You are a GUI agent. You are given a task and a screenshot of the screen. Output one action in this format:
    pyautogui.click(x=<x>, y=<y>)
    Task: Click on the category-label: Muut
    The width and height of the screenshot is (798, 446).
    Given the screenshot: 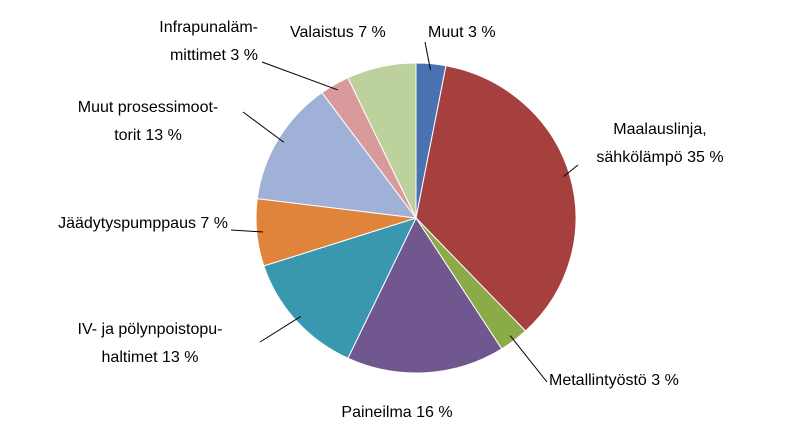 What is the action you would take?
    pyautogui.click(x=446, y=32)
    